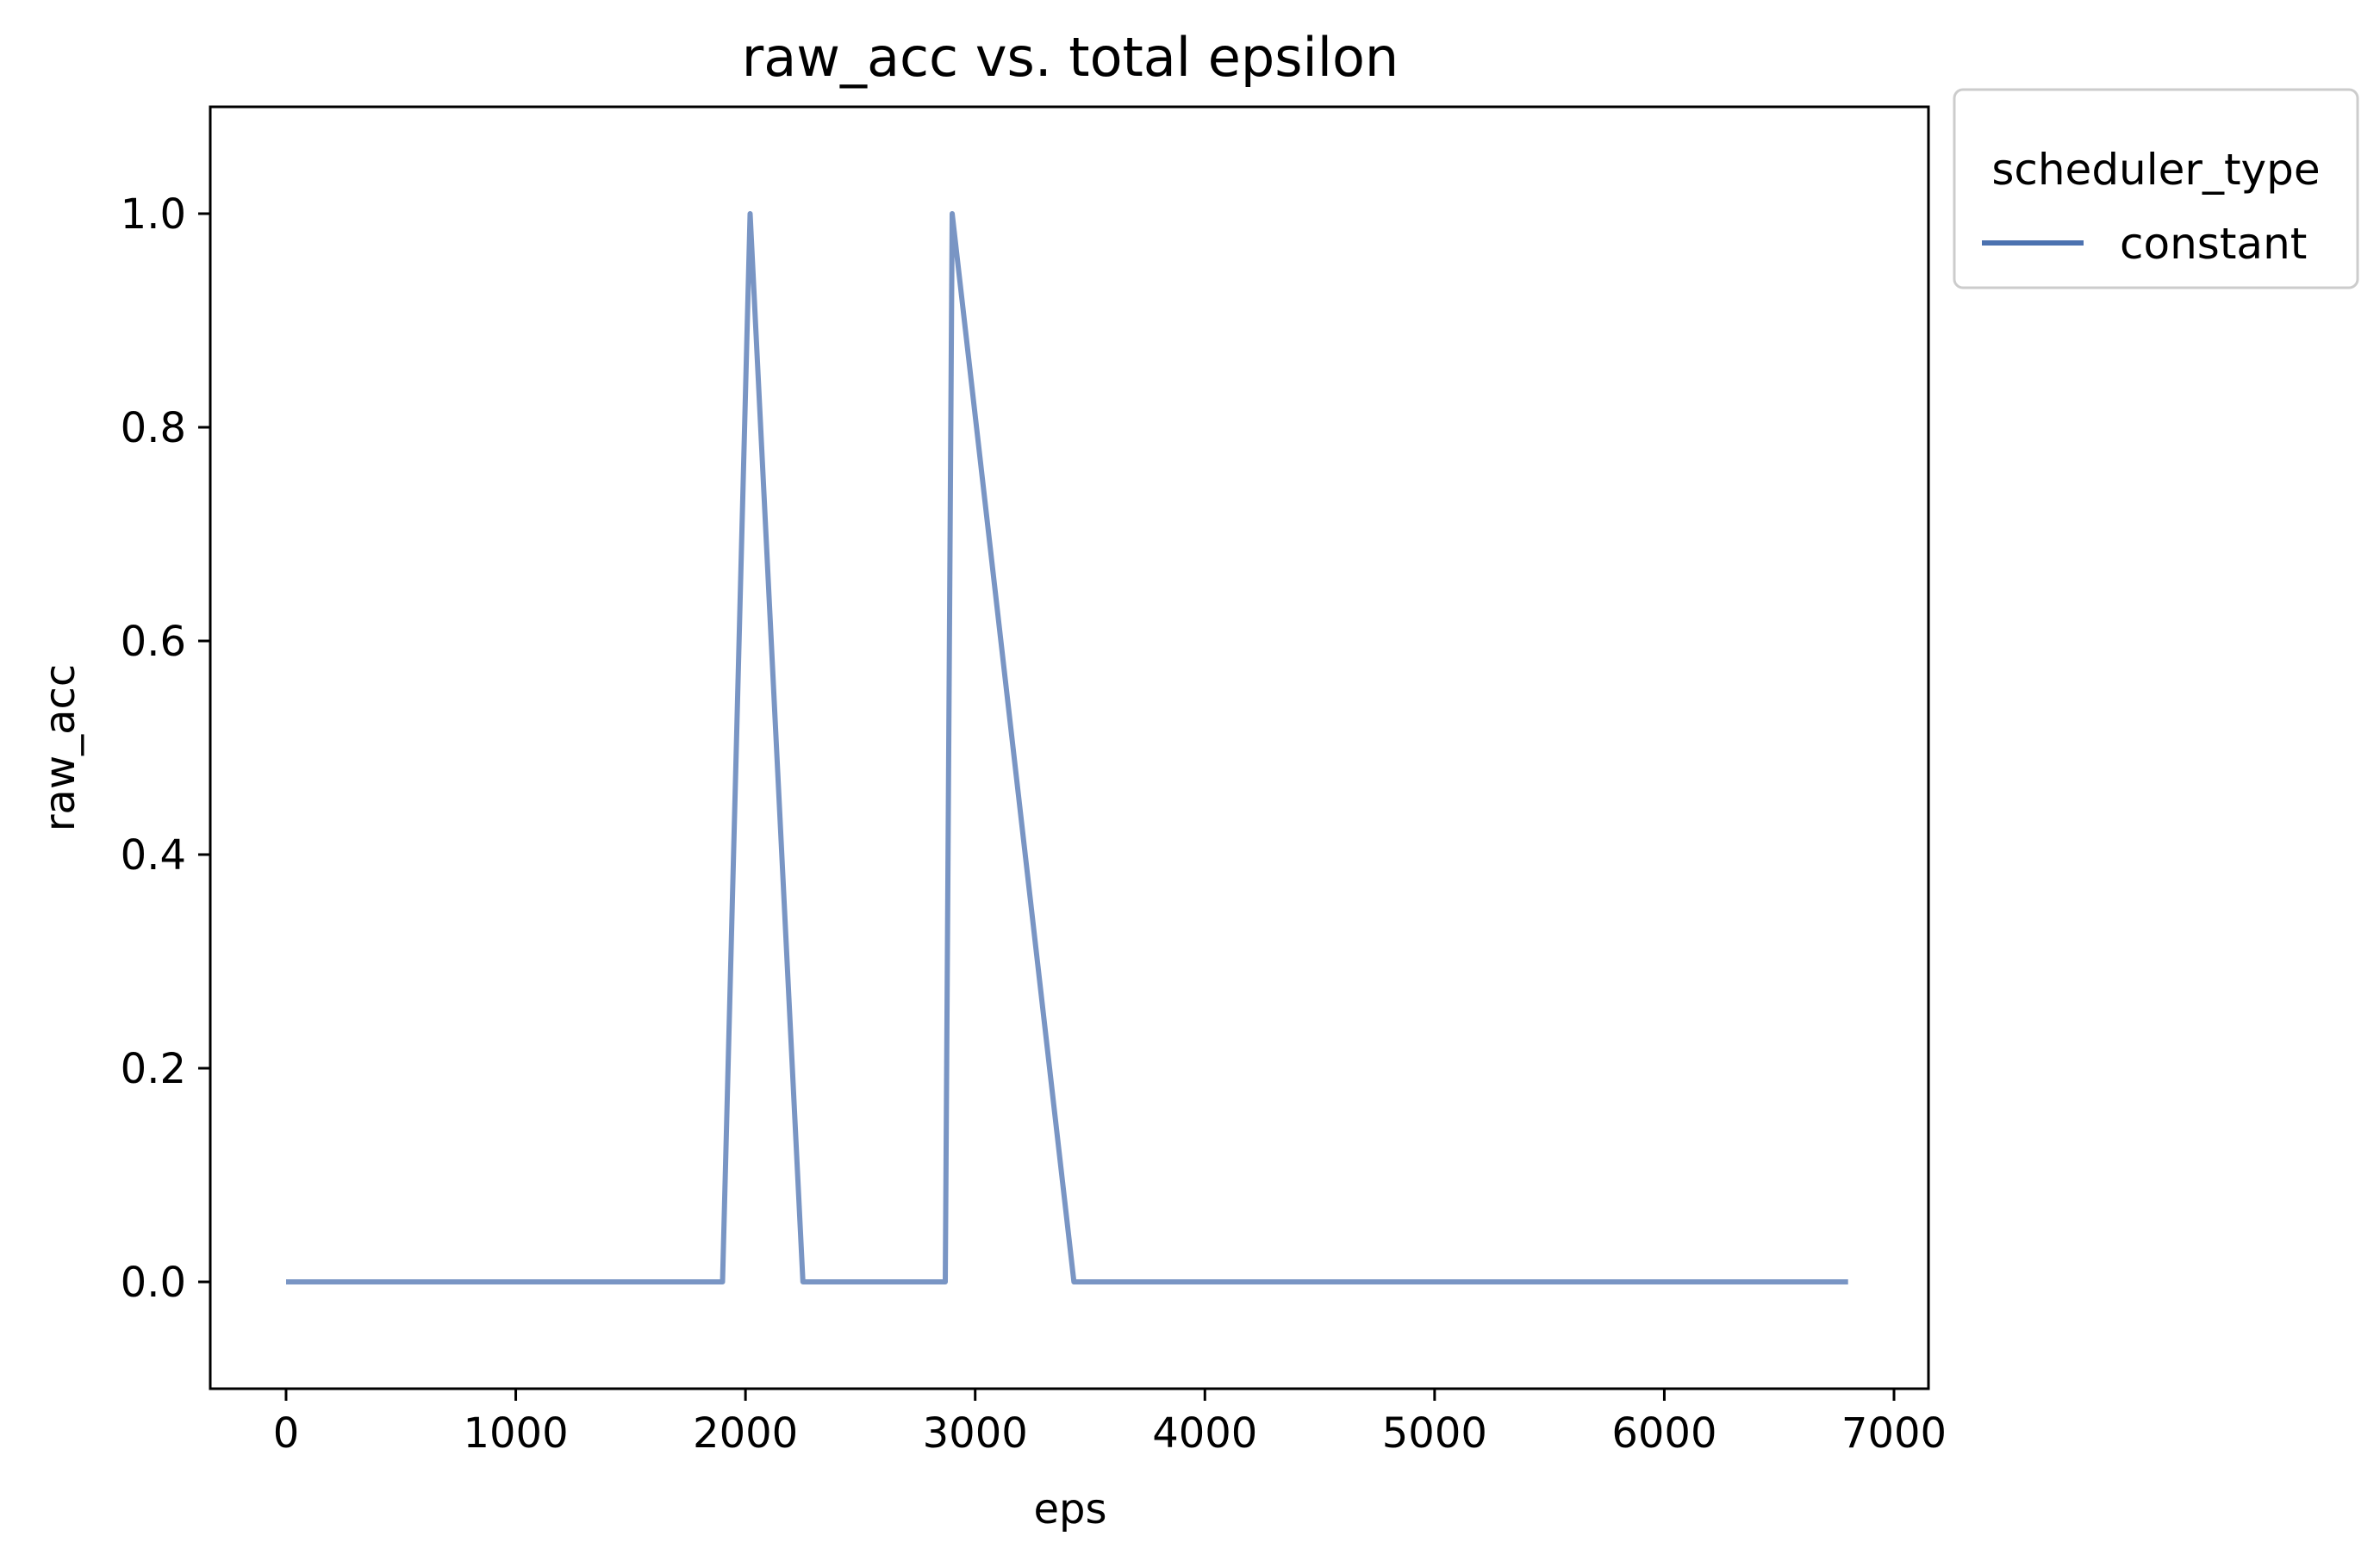  What do you see at coordinates (746, 1433) in the screenshot?
I see `x-tick-label: 2000` at bounding box center [746, 1433].